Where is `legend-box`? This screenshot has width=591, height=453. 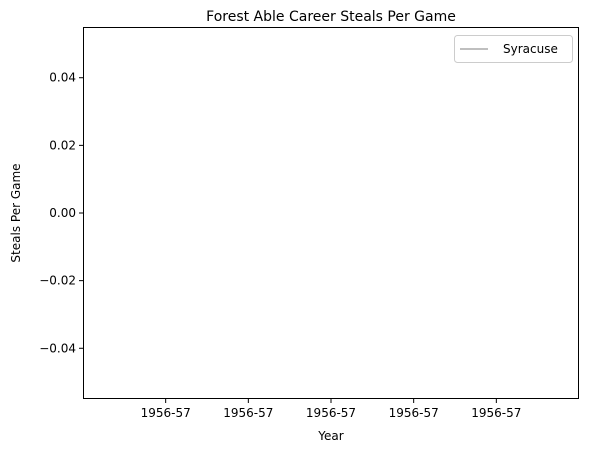 legend-box is located at coordinates (513, 49).